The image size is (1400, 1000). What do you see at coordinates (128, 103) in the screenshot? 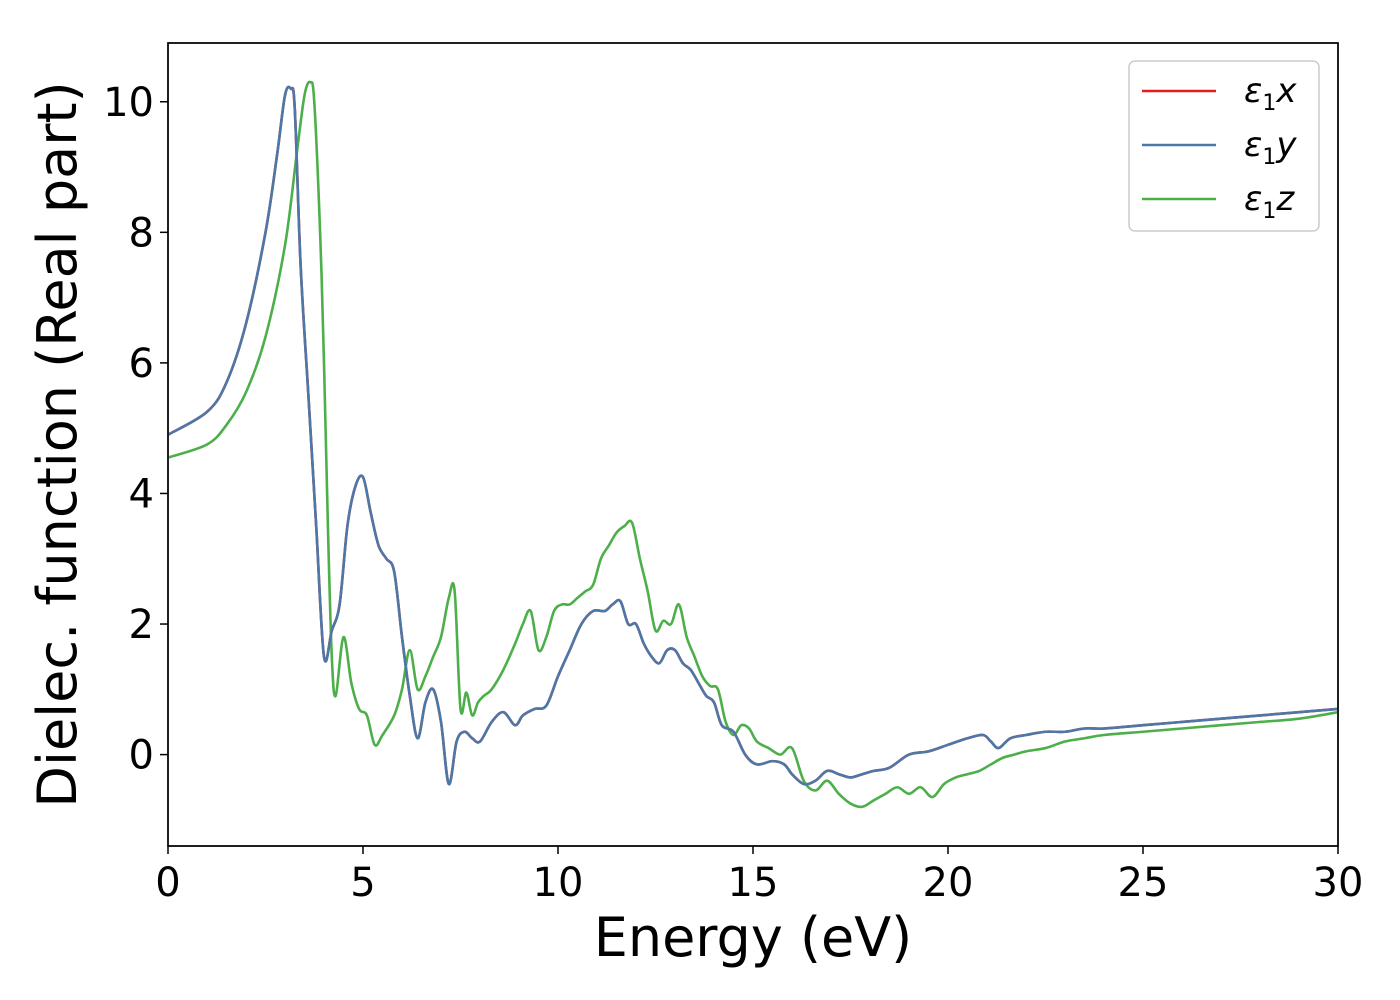
I see `y-tick-label: 10` at bounding box center [128, 103].